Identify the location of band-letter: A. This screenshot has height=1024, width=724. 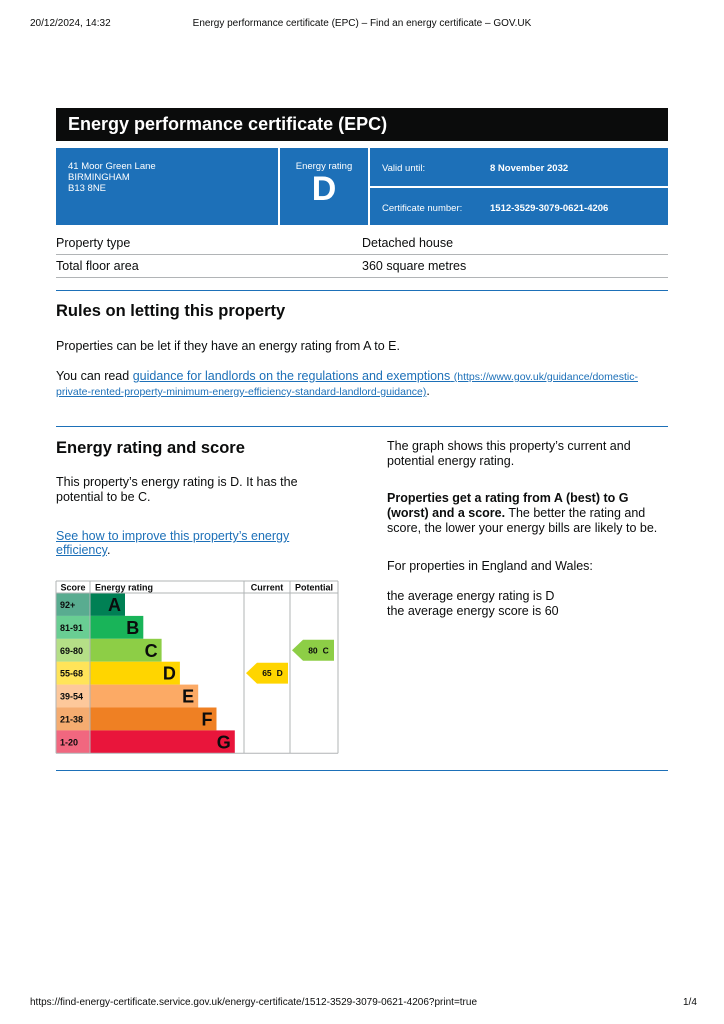
(114, 605).